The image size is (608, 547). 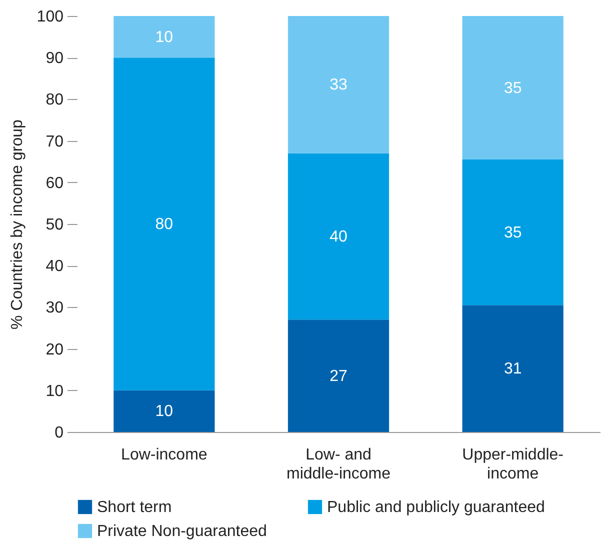 What do you see at coordinates (436, 507) in the screenshot?
I see `legend-label: Public and publicly guaranteed` at bounding box center [436, 507].